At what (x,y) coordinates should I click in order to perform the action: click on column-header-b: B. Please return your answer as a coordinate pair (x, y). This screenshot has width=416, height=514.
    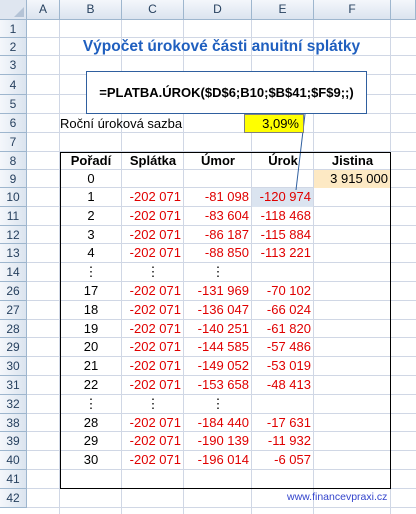
    Looking at the image, I should click on (91, 10).